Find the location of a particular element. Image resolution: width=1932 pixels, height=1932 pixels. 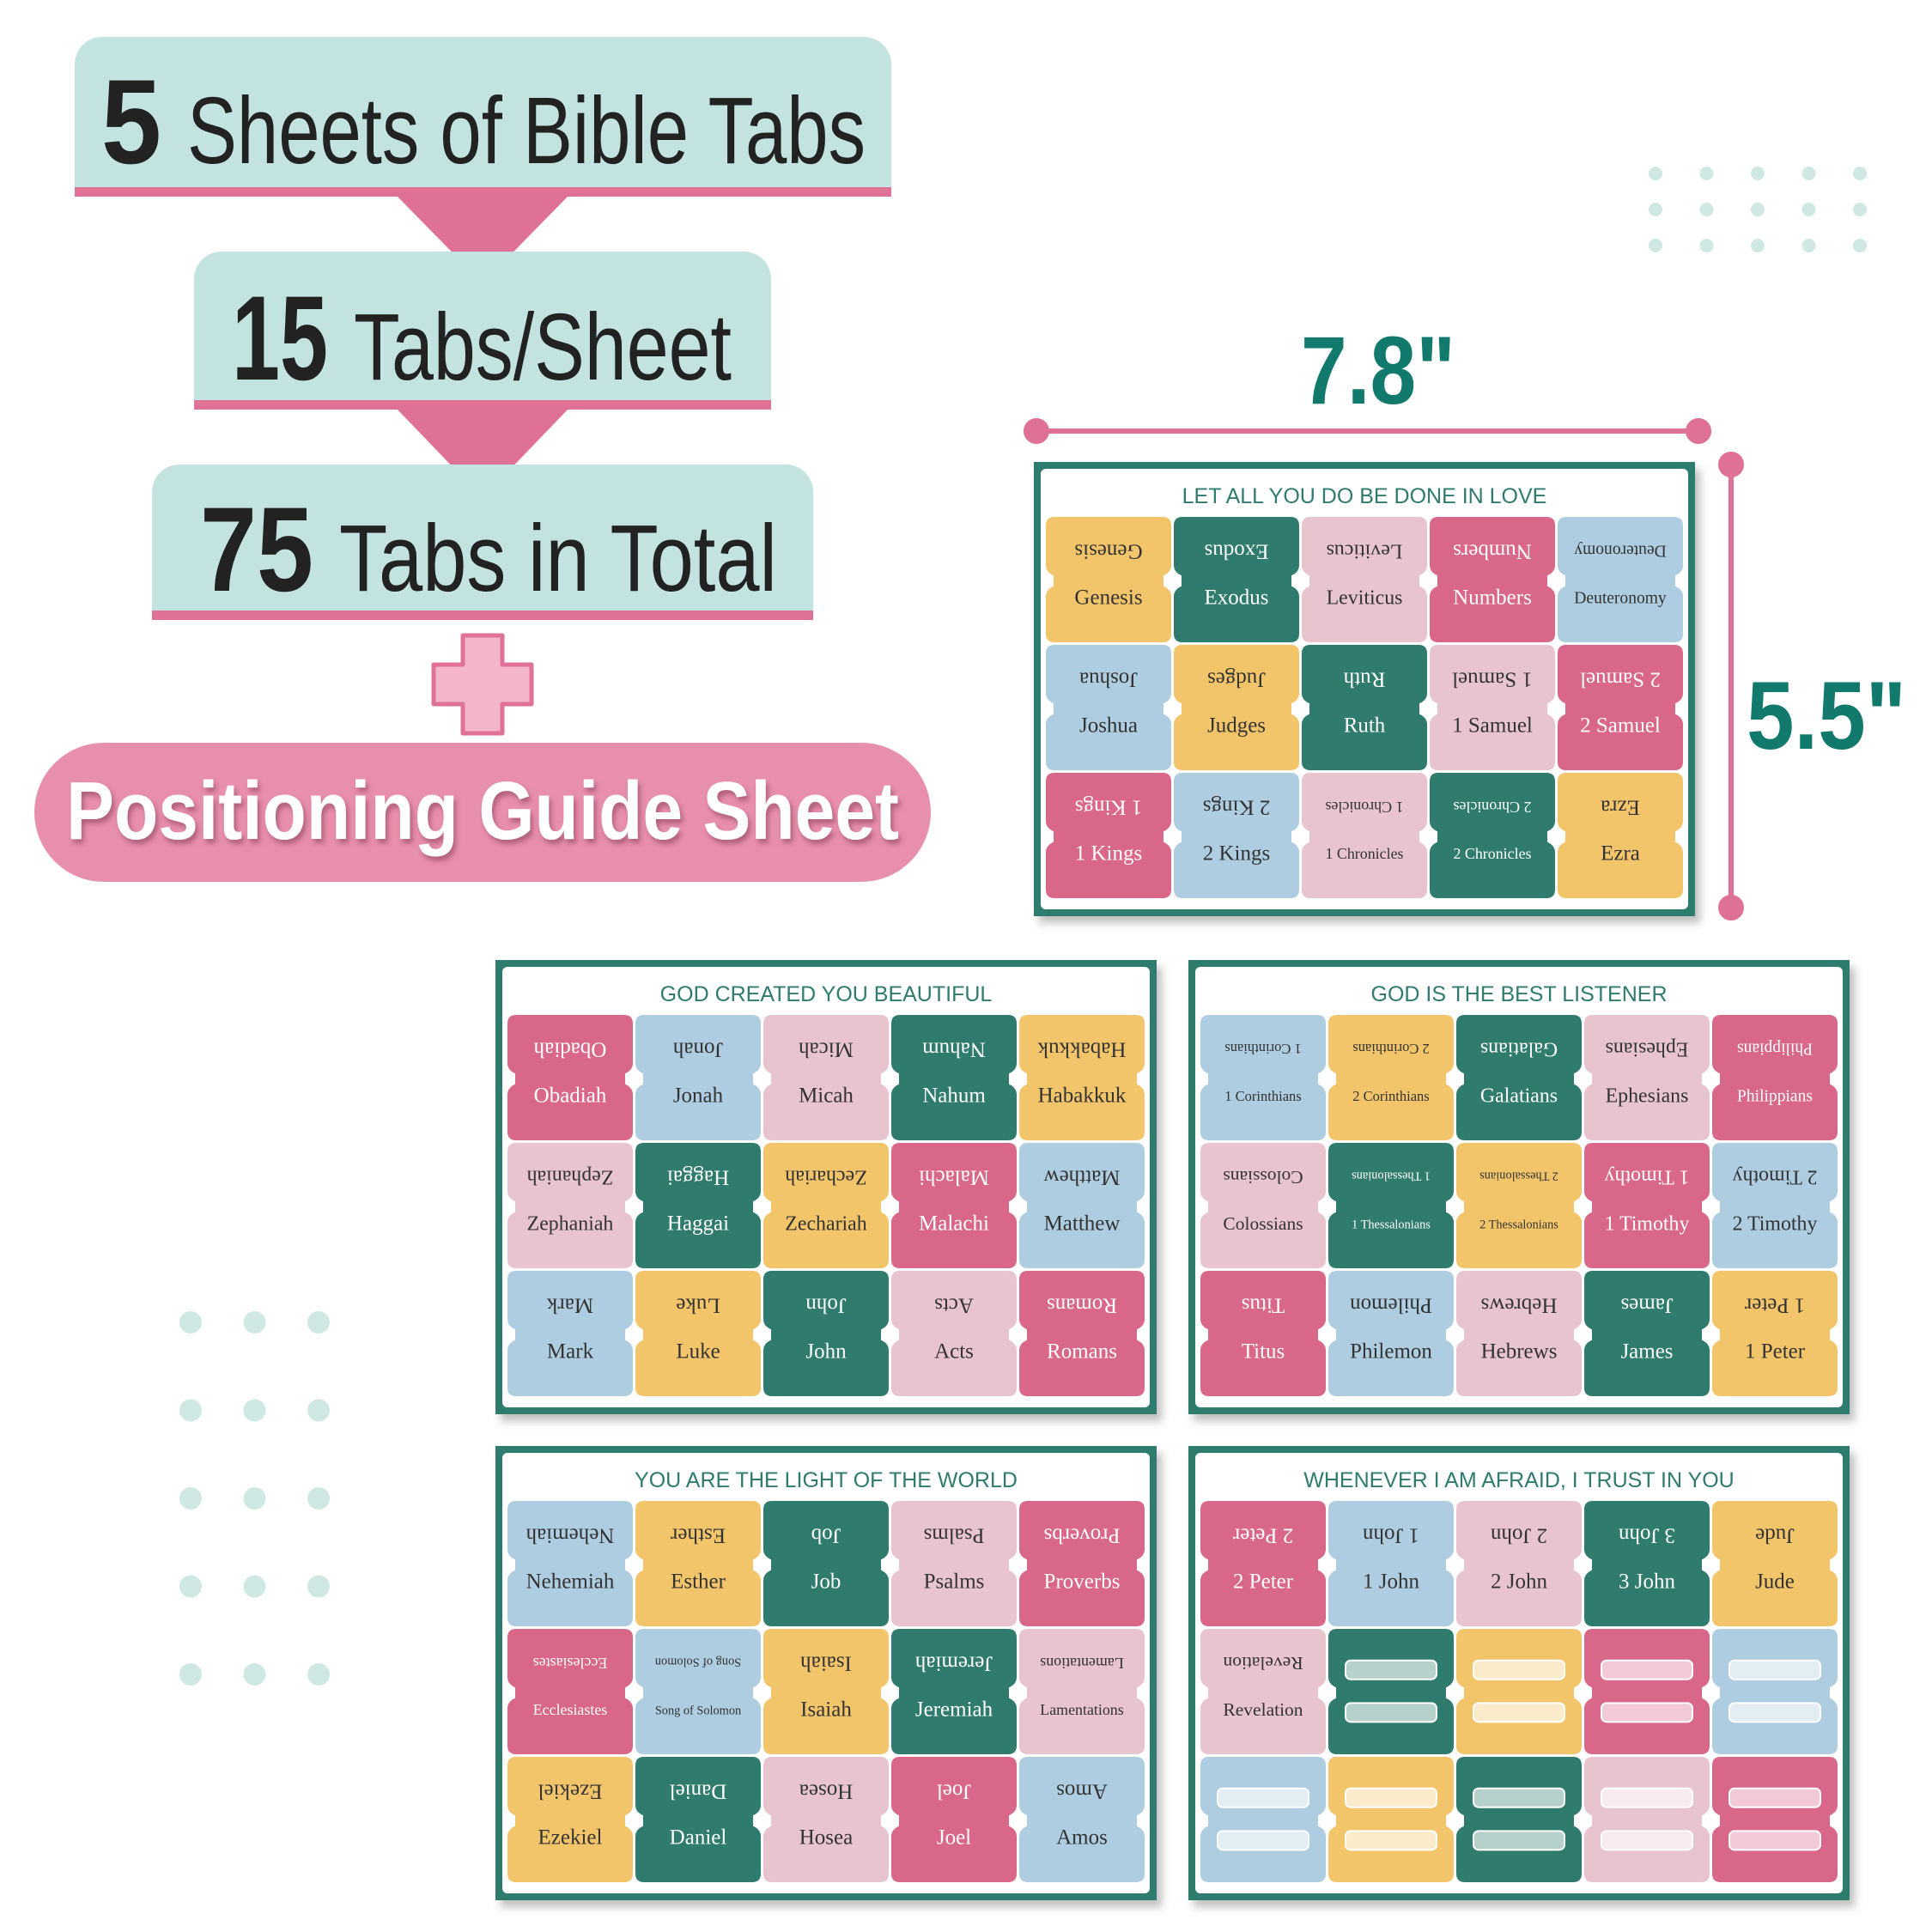

tab-label-flipped: Romans is located at coordinates (1082, 1305).